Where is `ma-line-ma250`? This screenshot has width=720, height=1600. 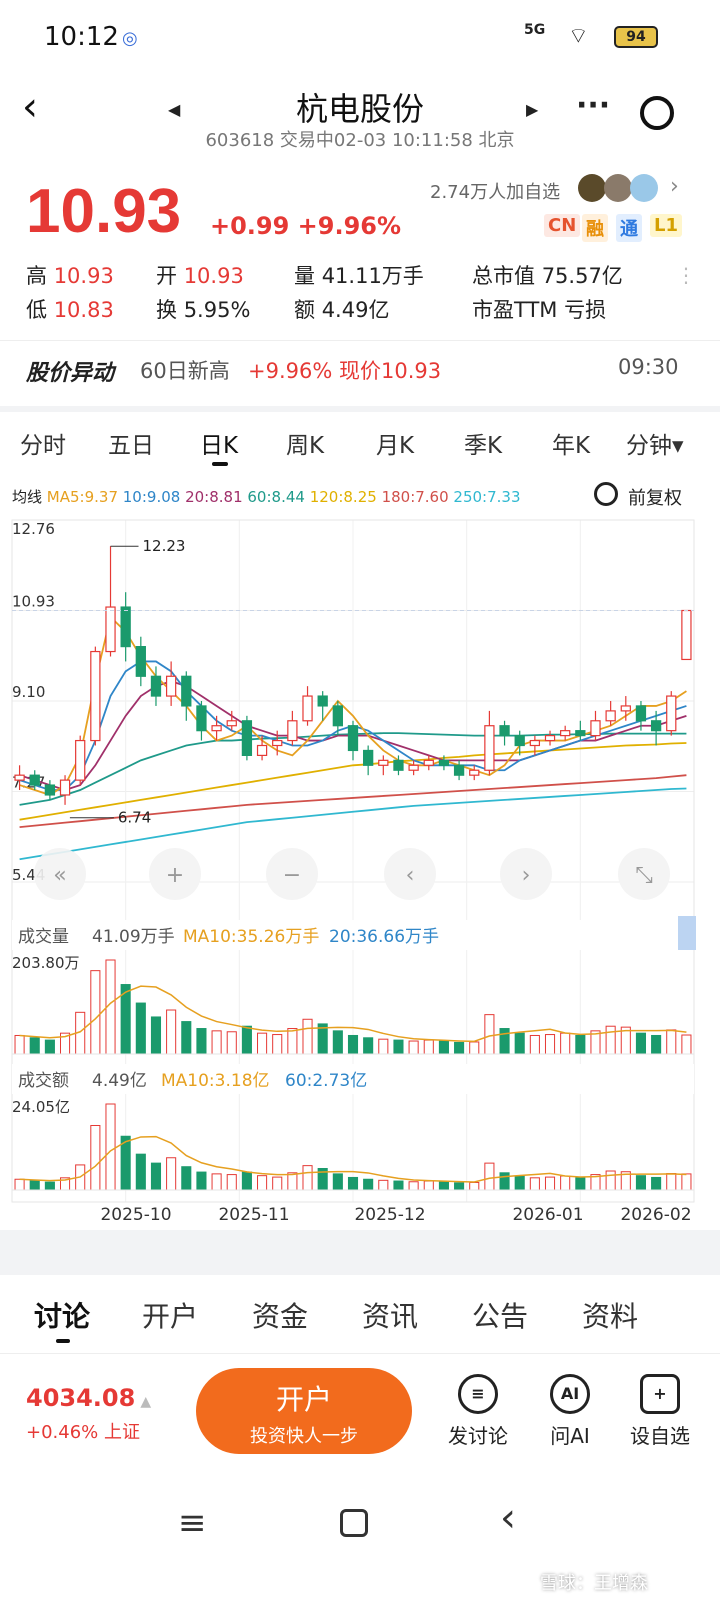 ma-line-ma250 is located at coordinates (353, 824).